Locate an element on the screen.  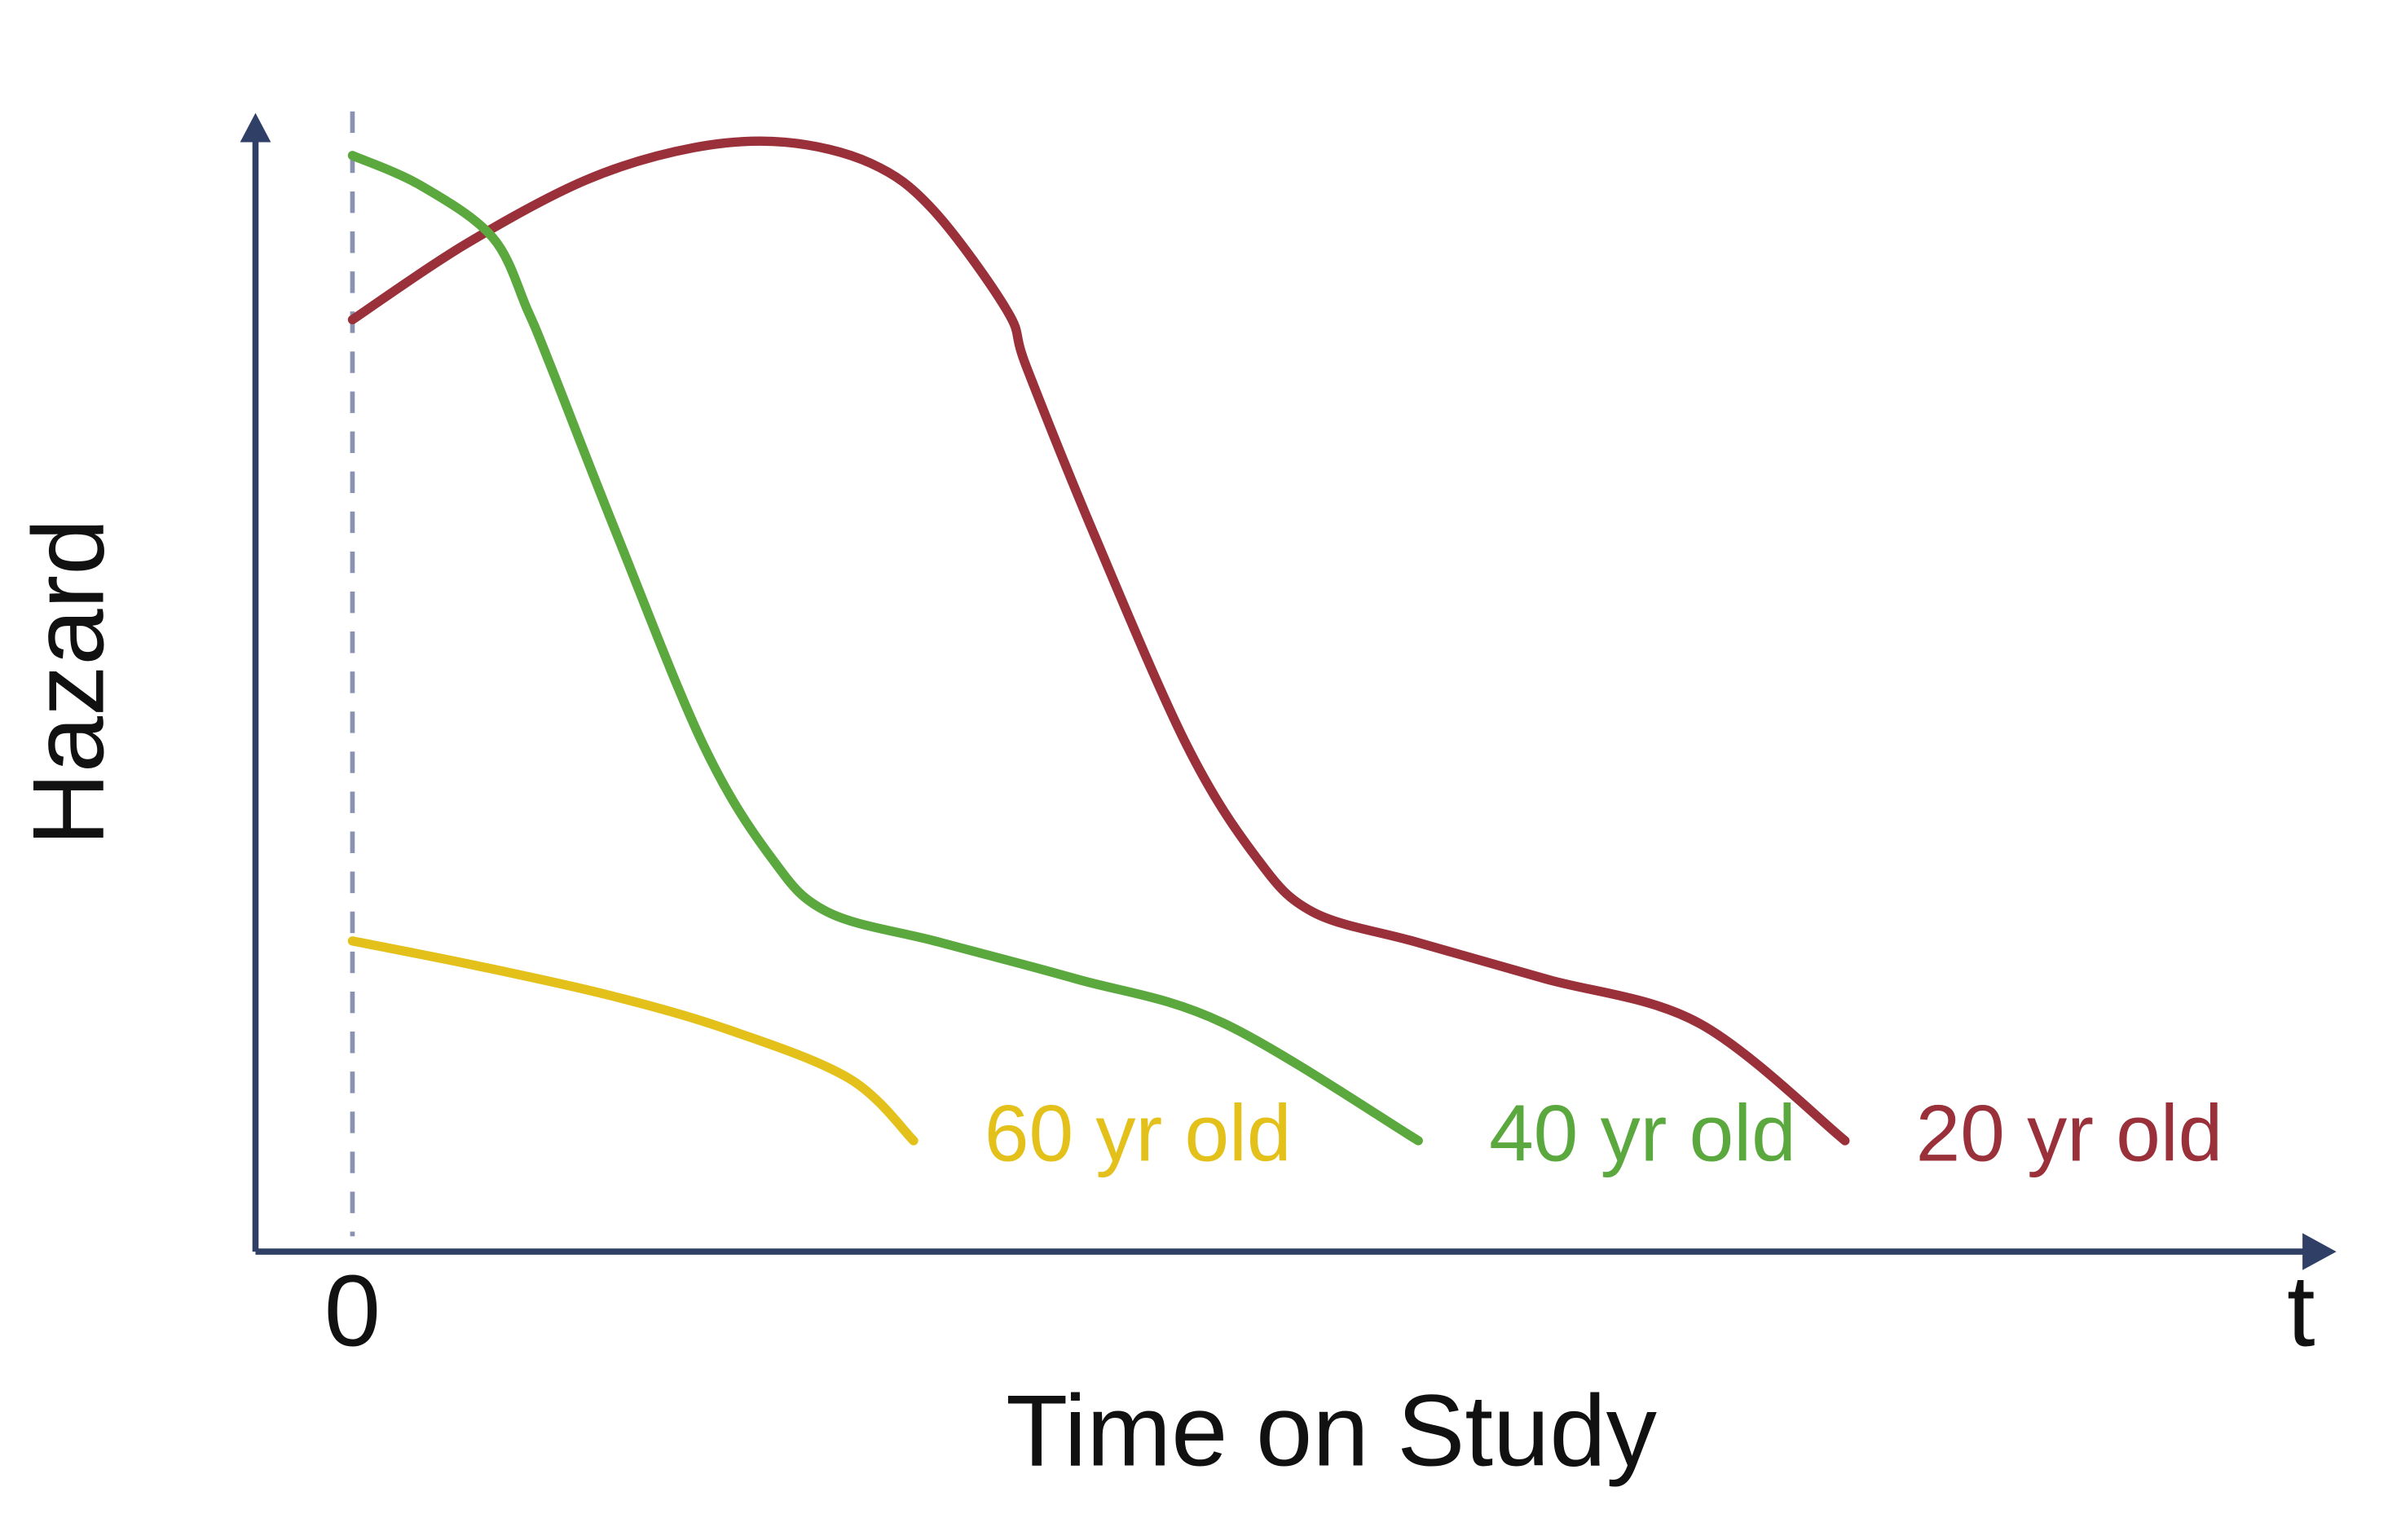
x-axis-title: Time on Study is located at coordinates (1332, 1431).